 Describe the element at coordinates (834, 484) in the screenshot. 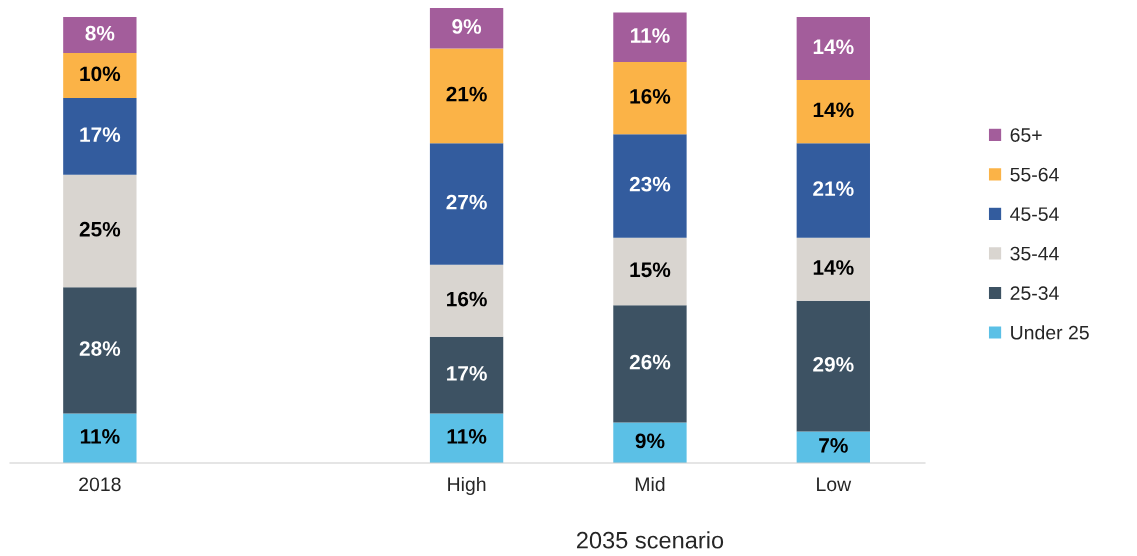

I see `x-tick-label: Low` at that location.